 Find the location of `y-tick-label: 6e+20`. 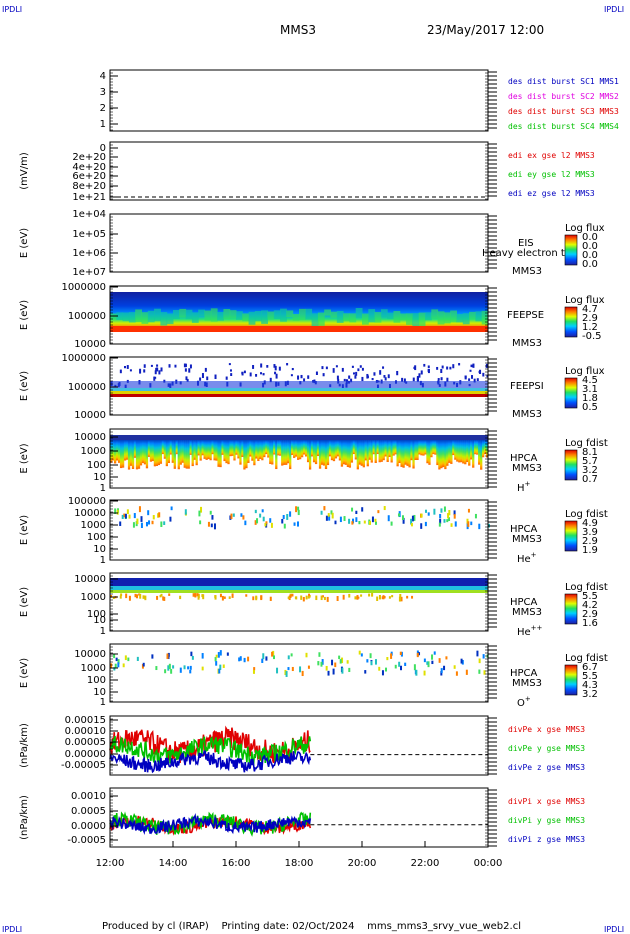

y-tick-label: 6e+20 is located at coordinates (89, 176).